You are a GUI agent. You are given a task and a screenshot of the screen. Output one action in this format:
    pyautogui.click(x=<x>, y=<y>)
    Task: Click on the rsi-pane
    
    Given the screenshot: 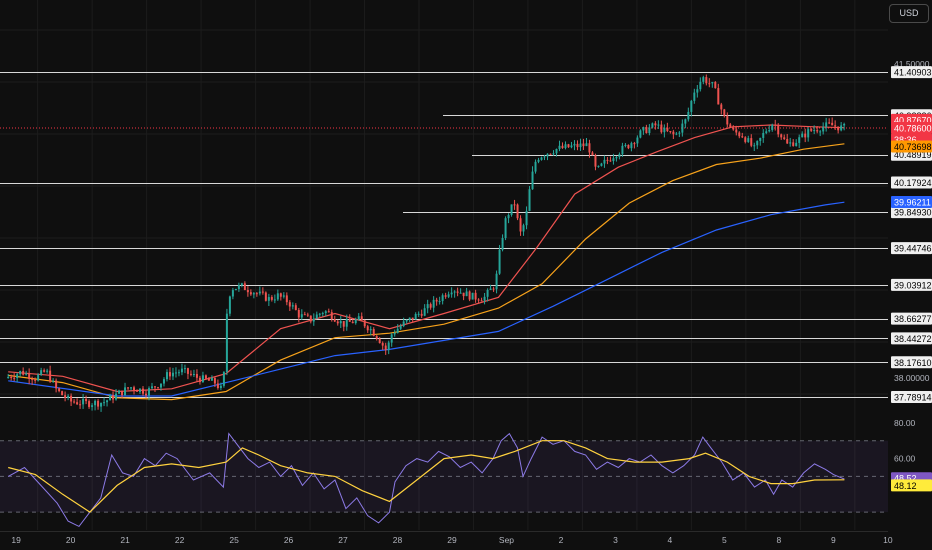 What is the action you would take?
    pyautogui.click(x=444, y=476)
    